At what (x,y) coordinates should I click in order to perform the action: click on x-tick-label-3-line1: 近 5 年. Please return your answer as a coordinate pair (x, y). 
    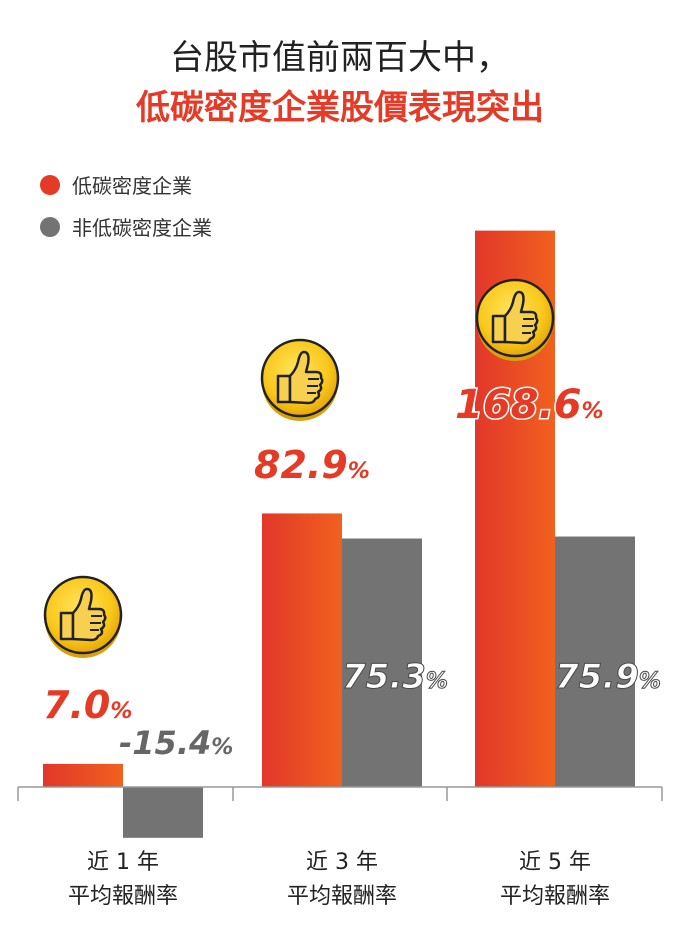
    Looking at the image, I should click on (555, 862).